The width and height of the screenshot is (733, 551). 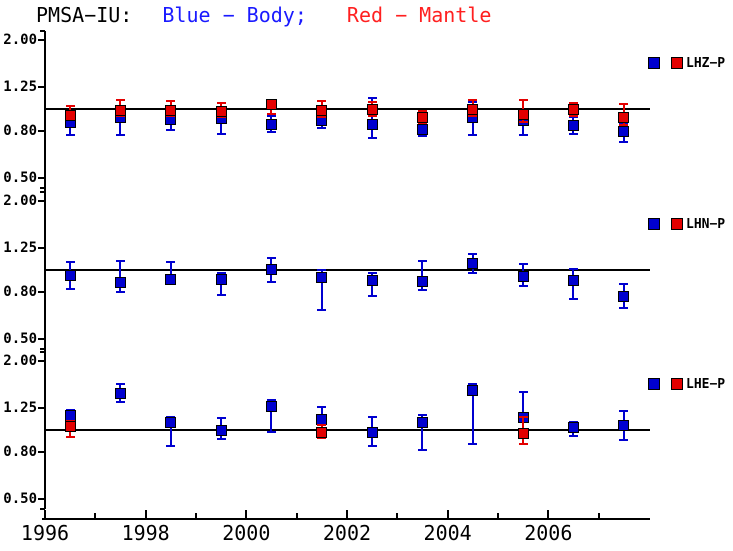 I want to click on panel-legend-label: LHN−P, so click(x=706, y=224).